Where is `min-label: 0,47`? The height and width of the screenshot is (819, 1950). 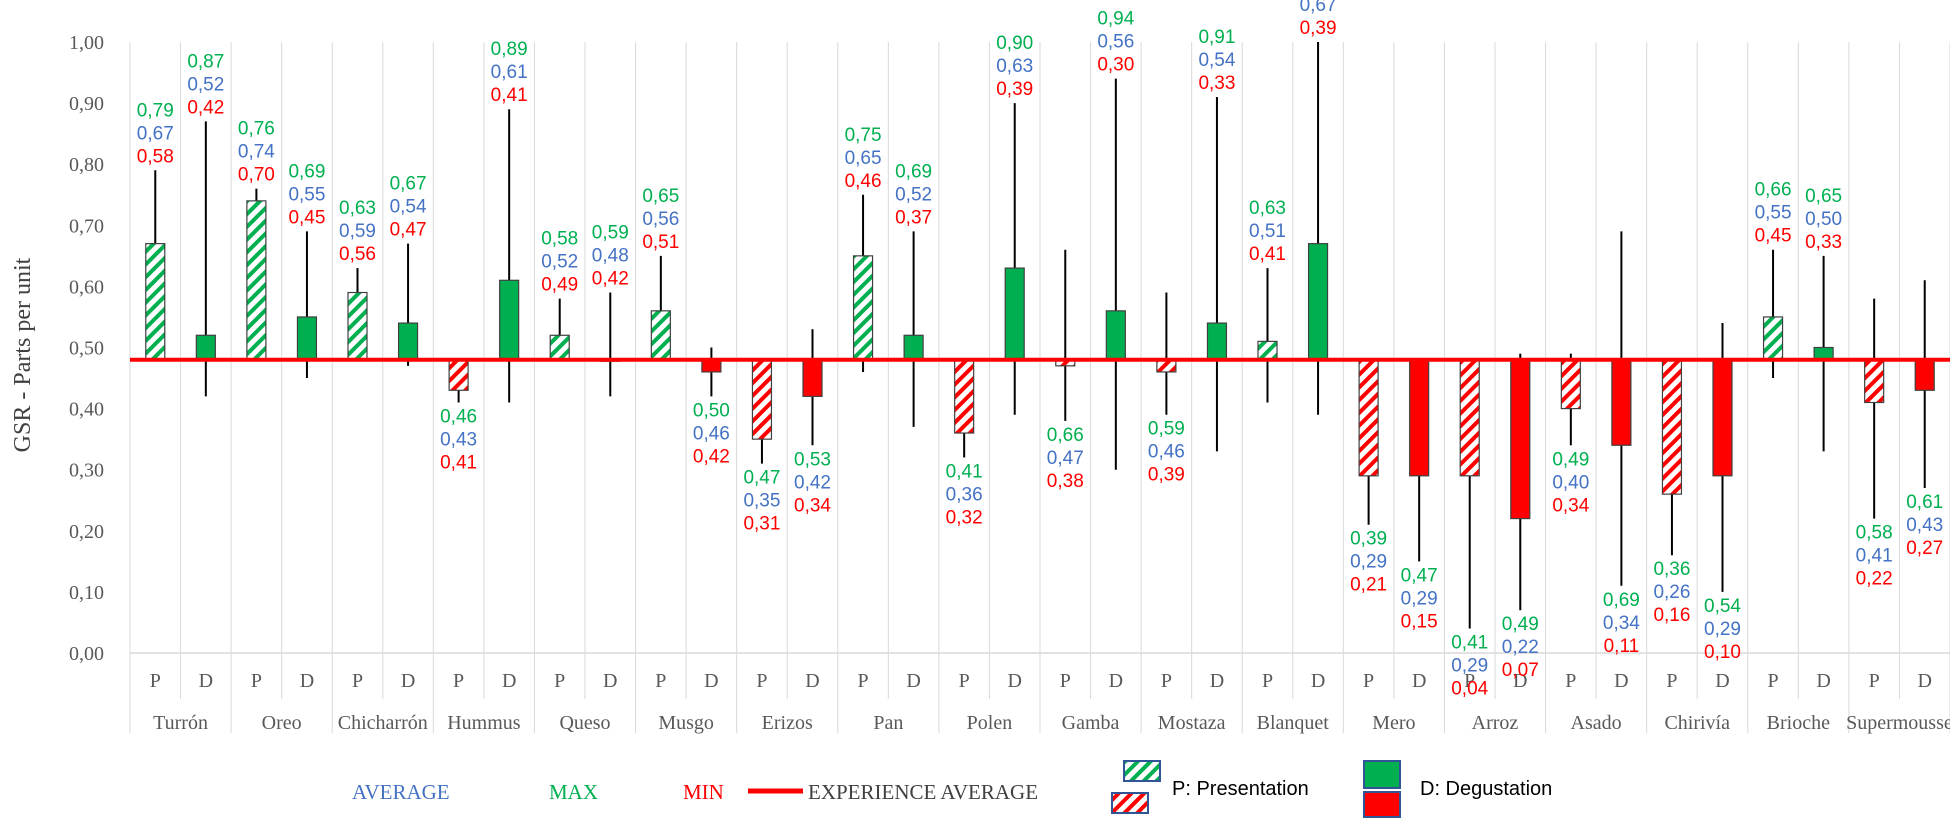
min-label: 0,47 is located at coordinates (408, 230).